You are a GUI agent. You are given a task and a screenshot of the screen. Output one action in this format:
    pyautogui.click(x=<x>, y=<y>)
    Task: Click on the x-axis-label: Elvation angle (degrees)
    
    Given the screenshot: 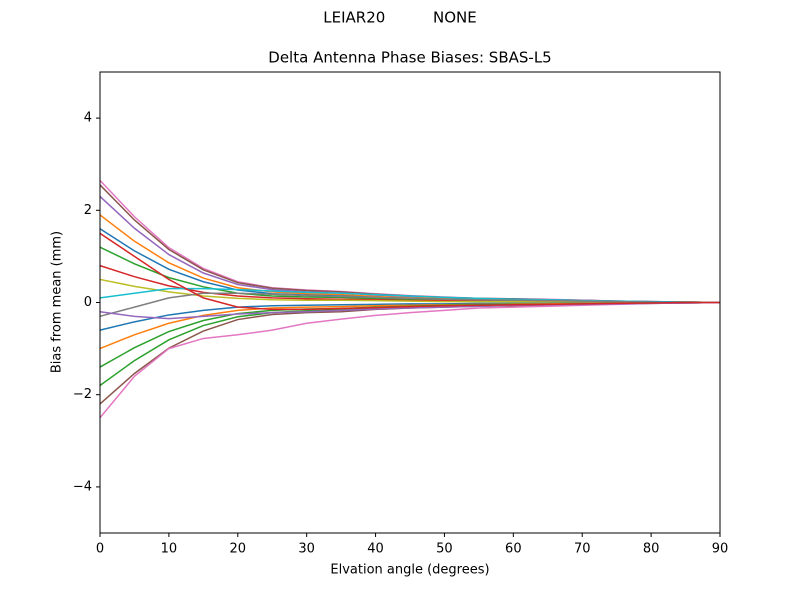 What is the action you would take?
    pyautogui.click(x=409, y=570)
    